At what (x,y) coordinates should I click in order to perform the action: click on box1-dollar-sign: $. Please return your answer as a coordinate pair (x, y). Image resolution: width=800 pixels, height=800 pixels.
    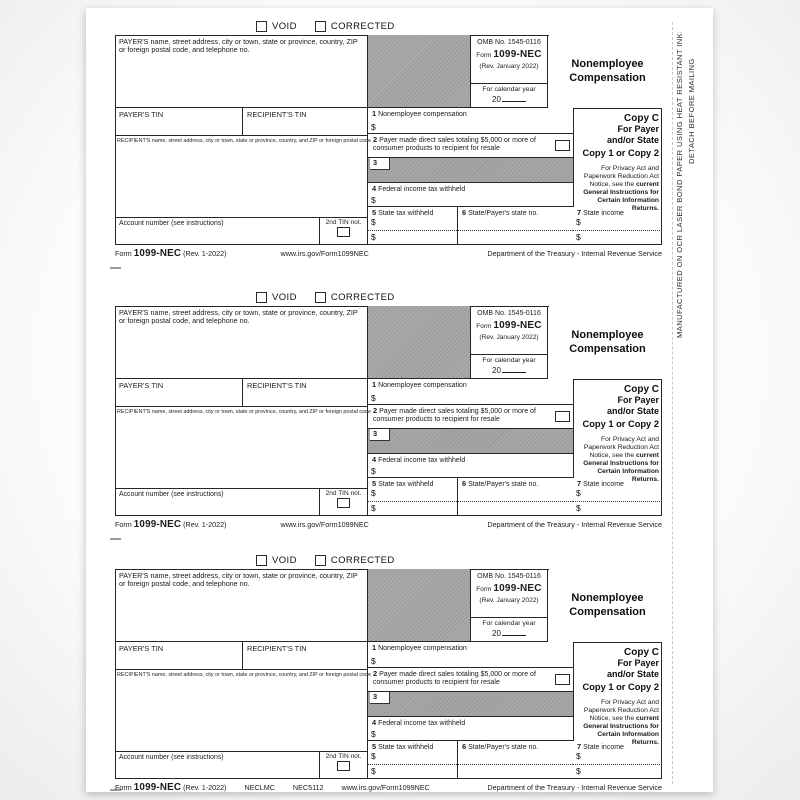
    Looking at the image, I should click on (373, 127).